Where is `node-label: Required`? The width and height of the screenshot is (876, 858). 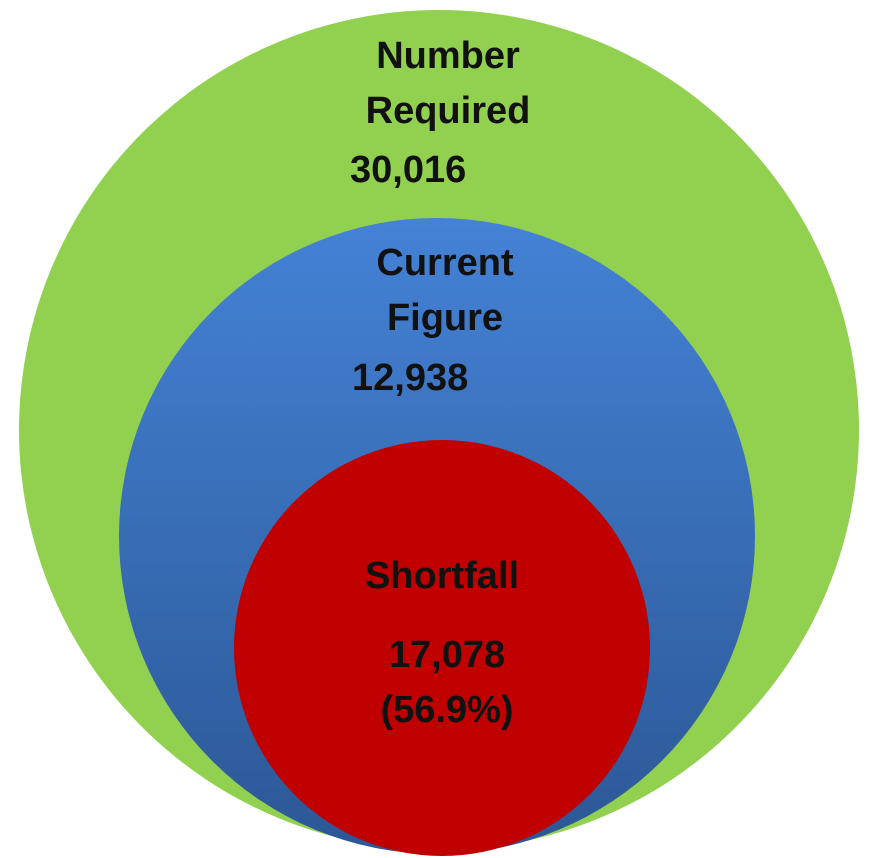
node-label: Required is located at coordinates (448, 111).